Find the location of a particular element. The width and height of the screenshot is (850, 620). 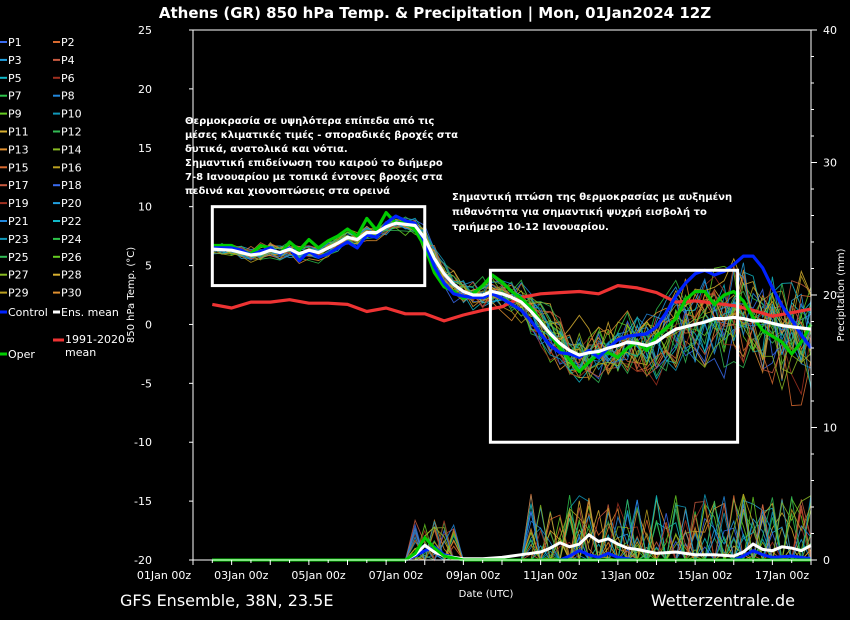

x-tick-label: 17Jan 00z is located at coordinates (782, 575).